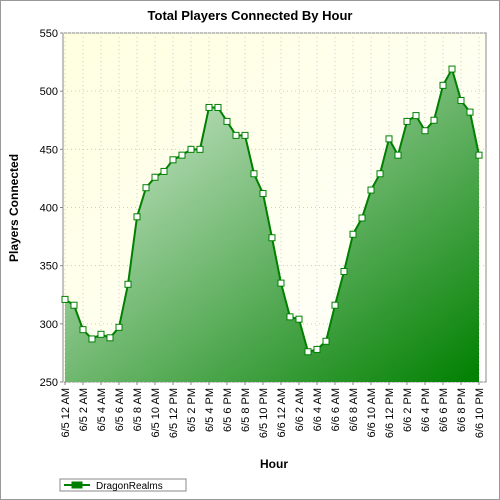  What do you see at coordinates (228, 410) in the screenshot?
I see `x-tick-label: 6/5 6 PM` at bounding box center [228, 410].